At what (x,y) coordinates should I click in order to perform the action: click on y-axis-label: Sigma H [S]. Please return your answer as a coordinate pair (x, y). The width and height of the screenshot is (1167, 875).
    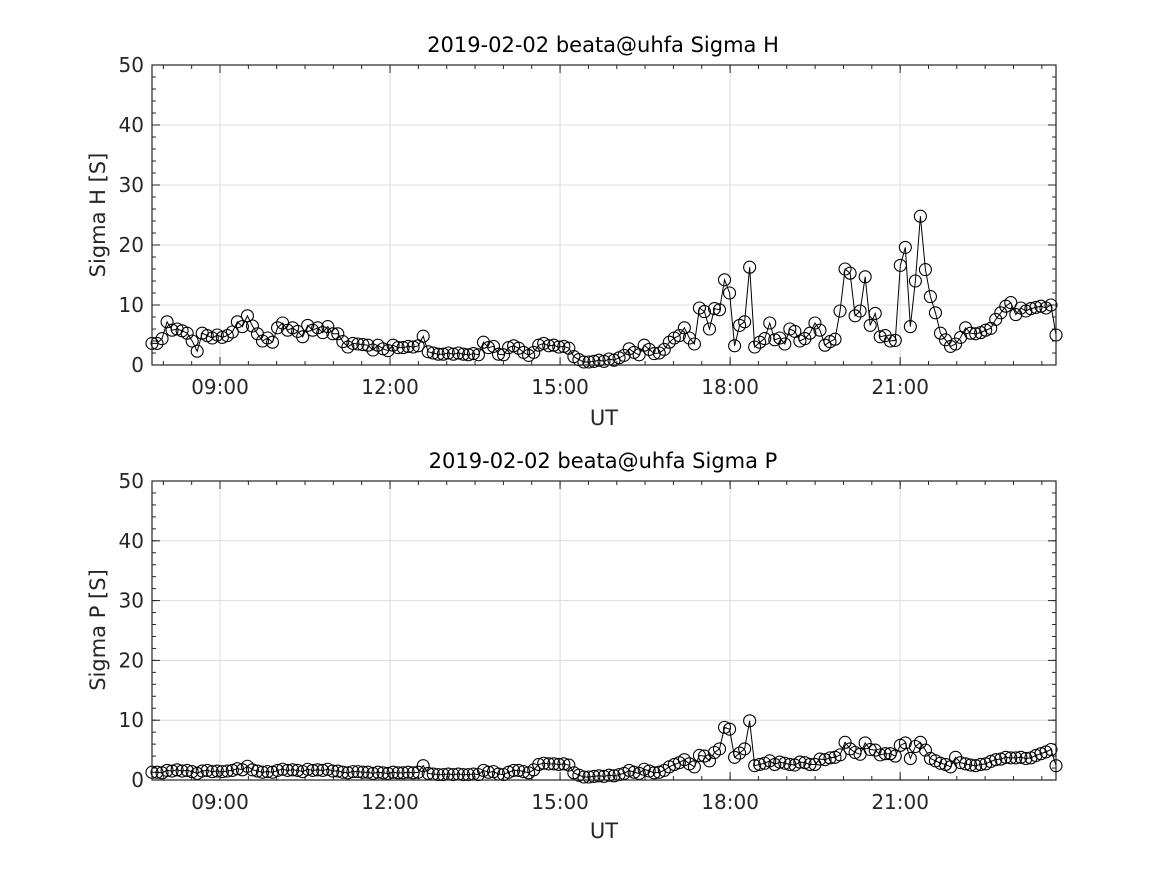
    Looking at the image, I should click on (98, 215).